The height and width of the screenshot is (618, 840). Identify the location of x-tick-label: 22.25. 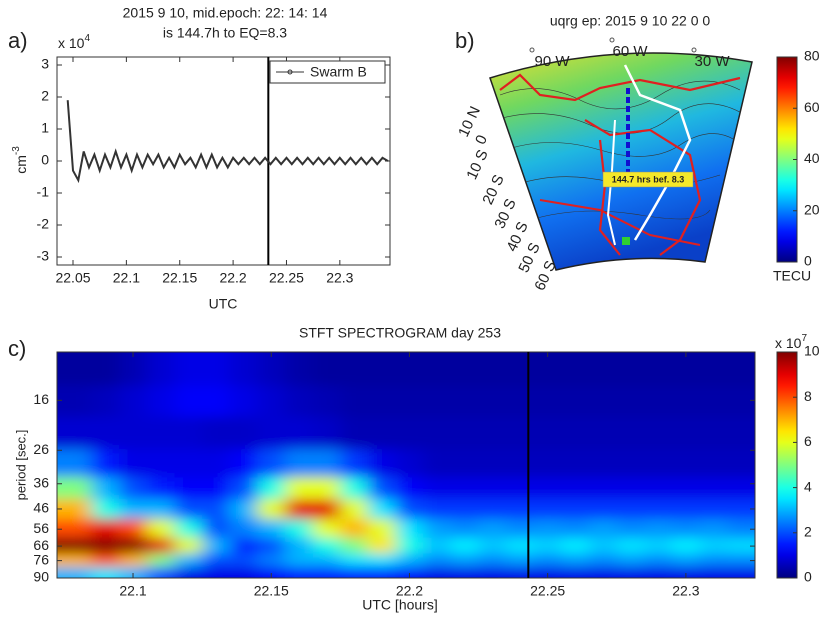
(286, 278).